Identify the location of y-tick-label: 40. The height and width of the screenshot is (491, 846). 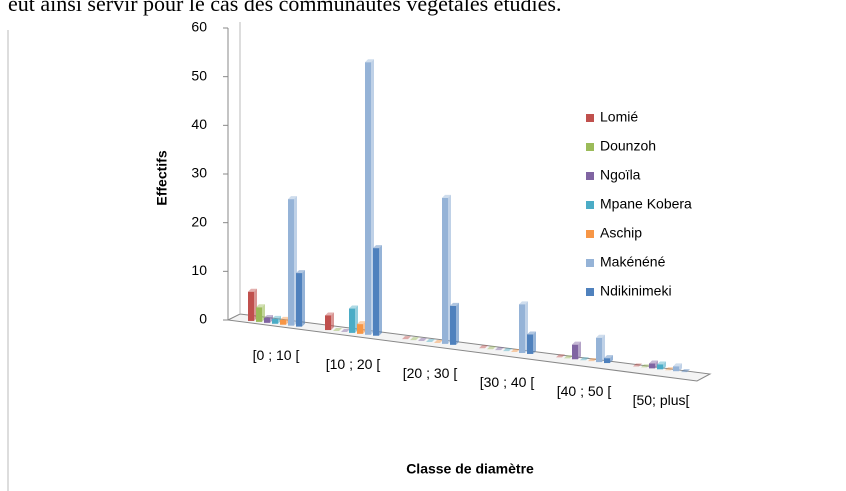
(199, 124).